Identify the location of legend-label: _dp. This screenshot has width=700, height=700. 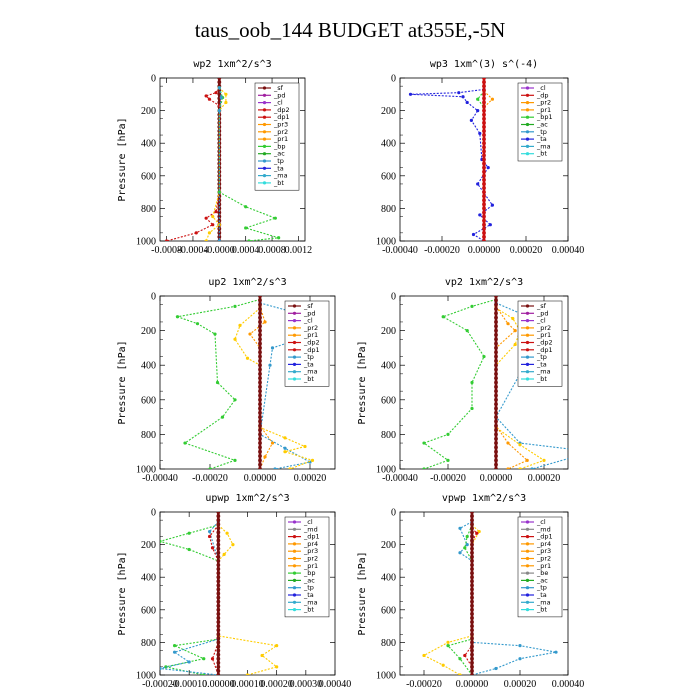
(542, 95).